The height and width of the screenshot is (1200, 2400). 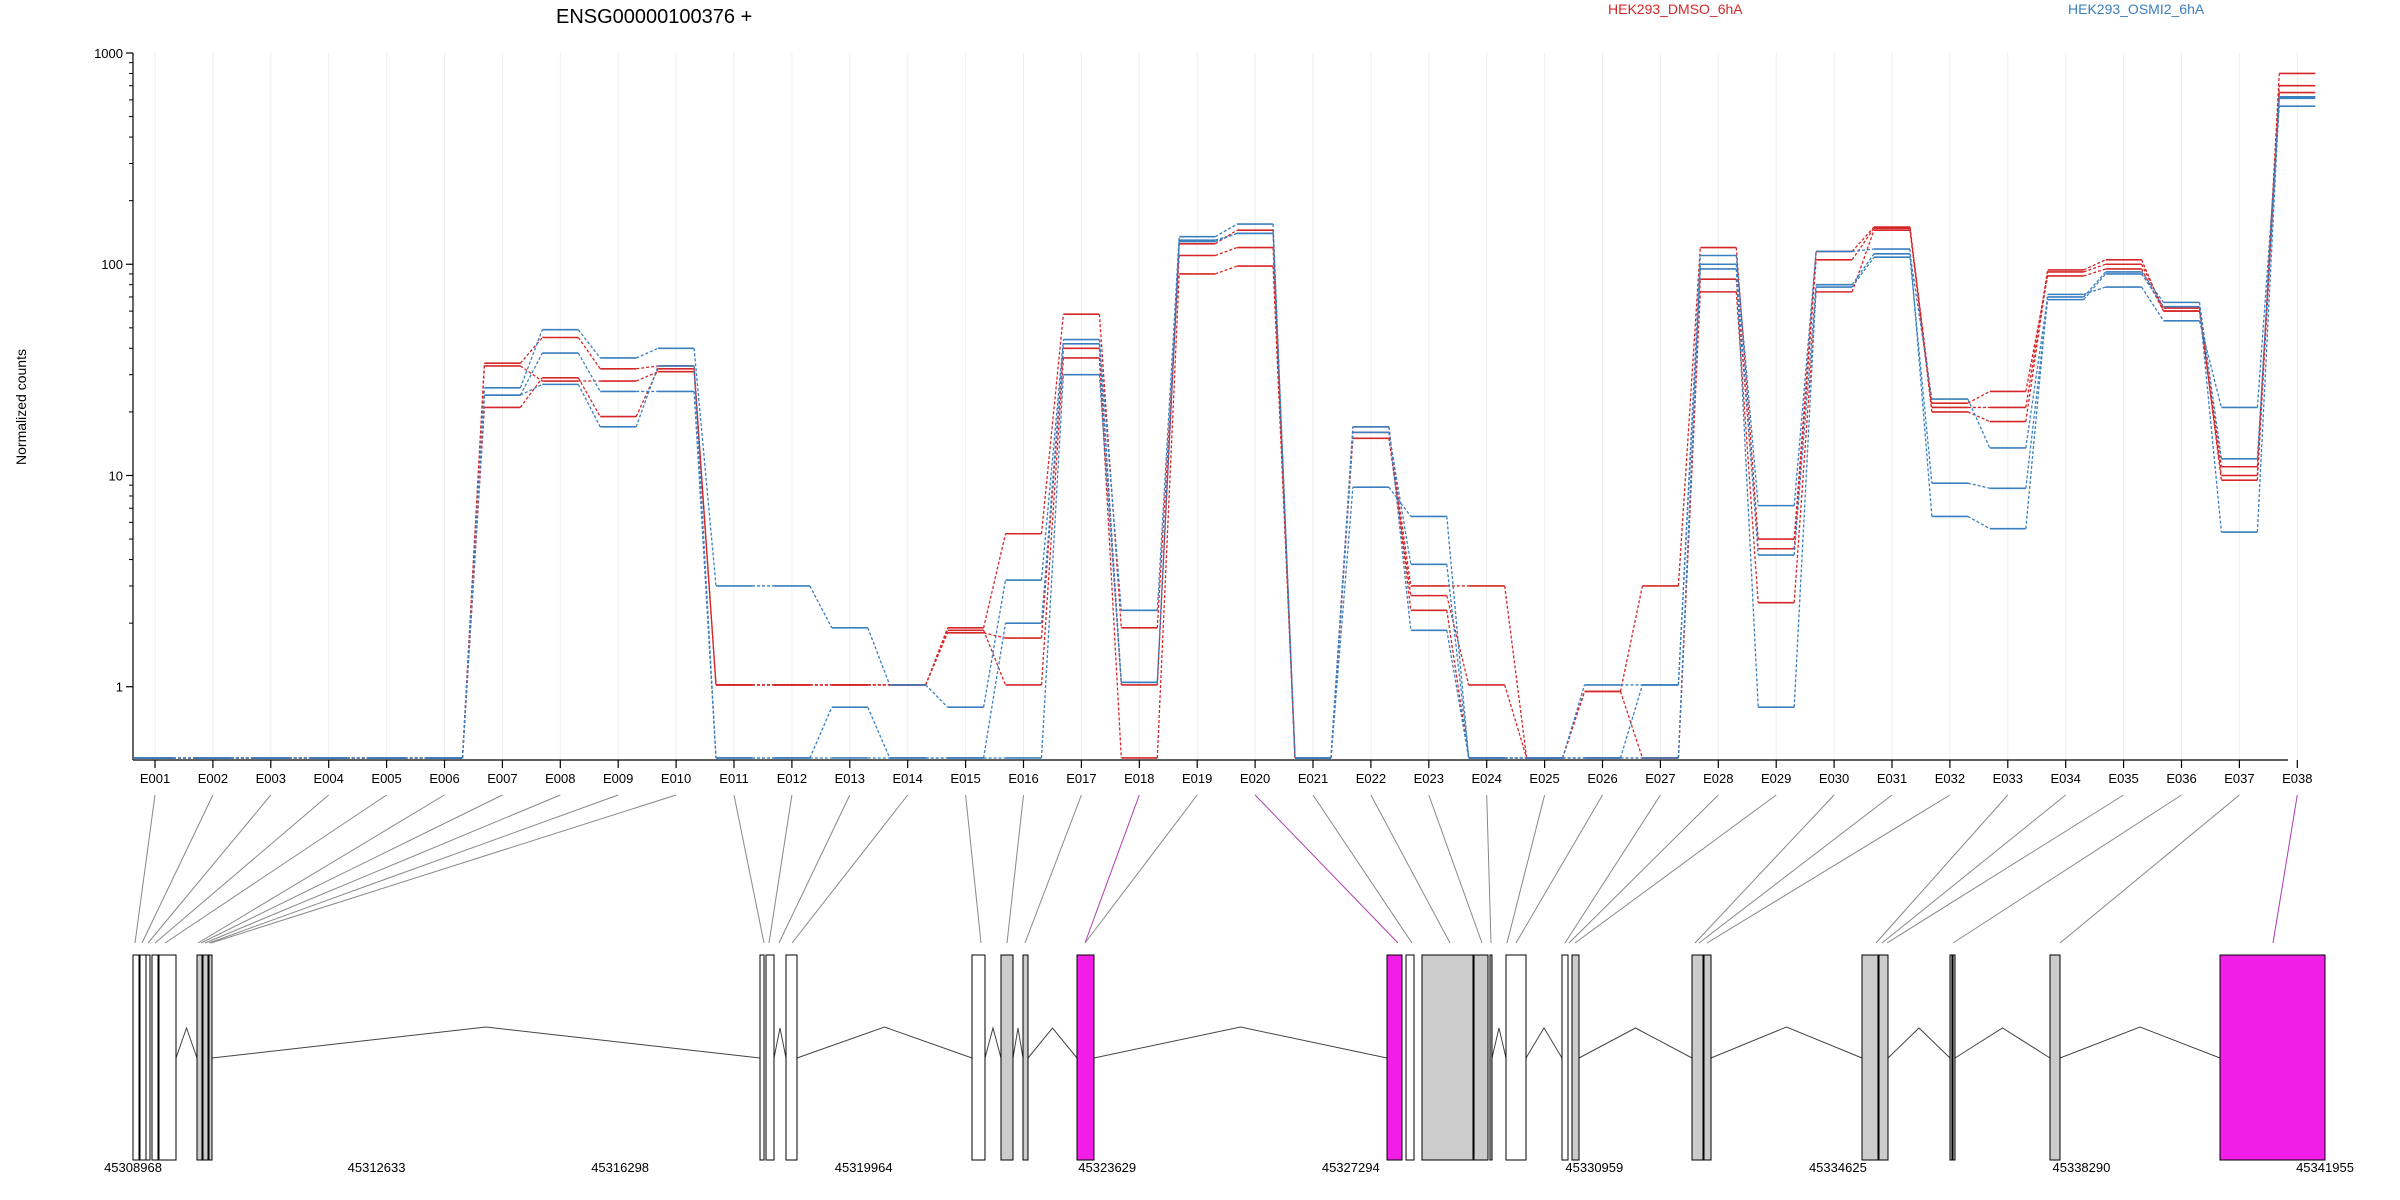 What do you see at coordinates (114, 403) in the screenshot?
I see `y-axis: 1 10 100 1000` at bounding box center [114, 403].